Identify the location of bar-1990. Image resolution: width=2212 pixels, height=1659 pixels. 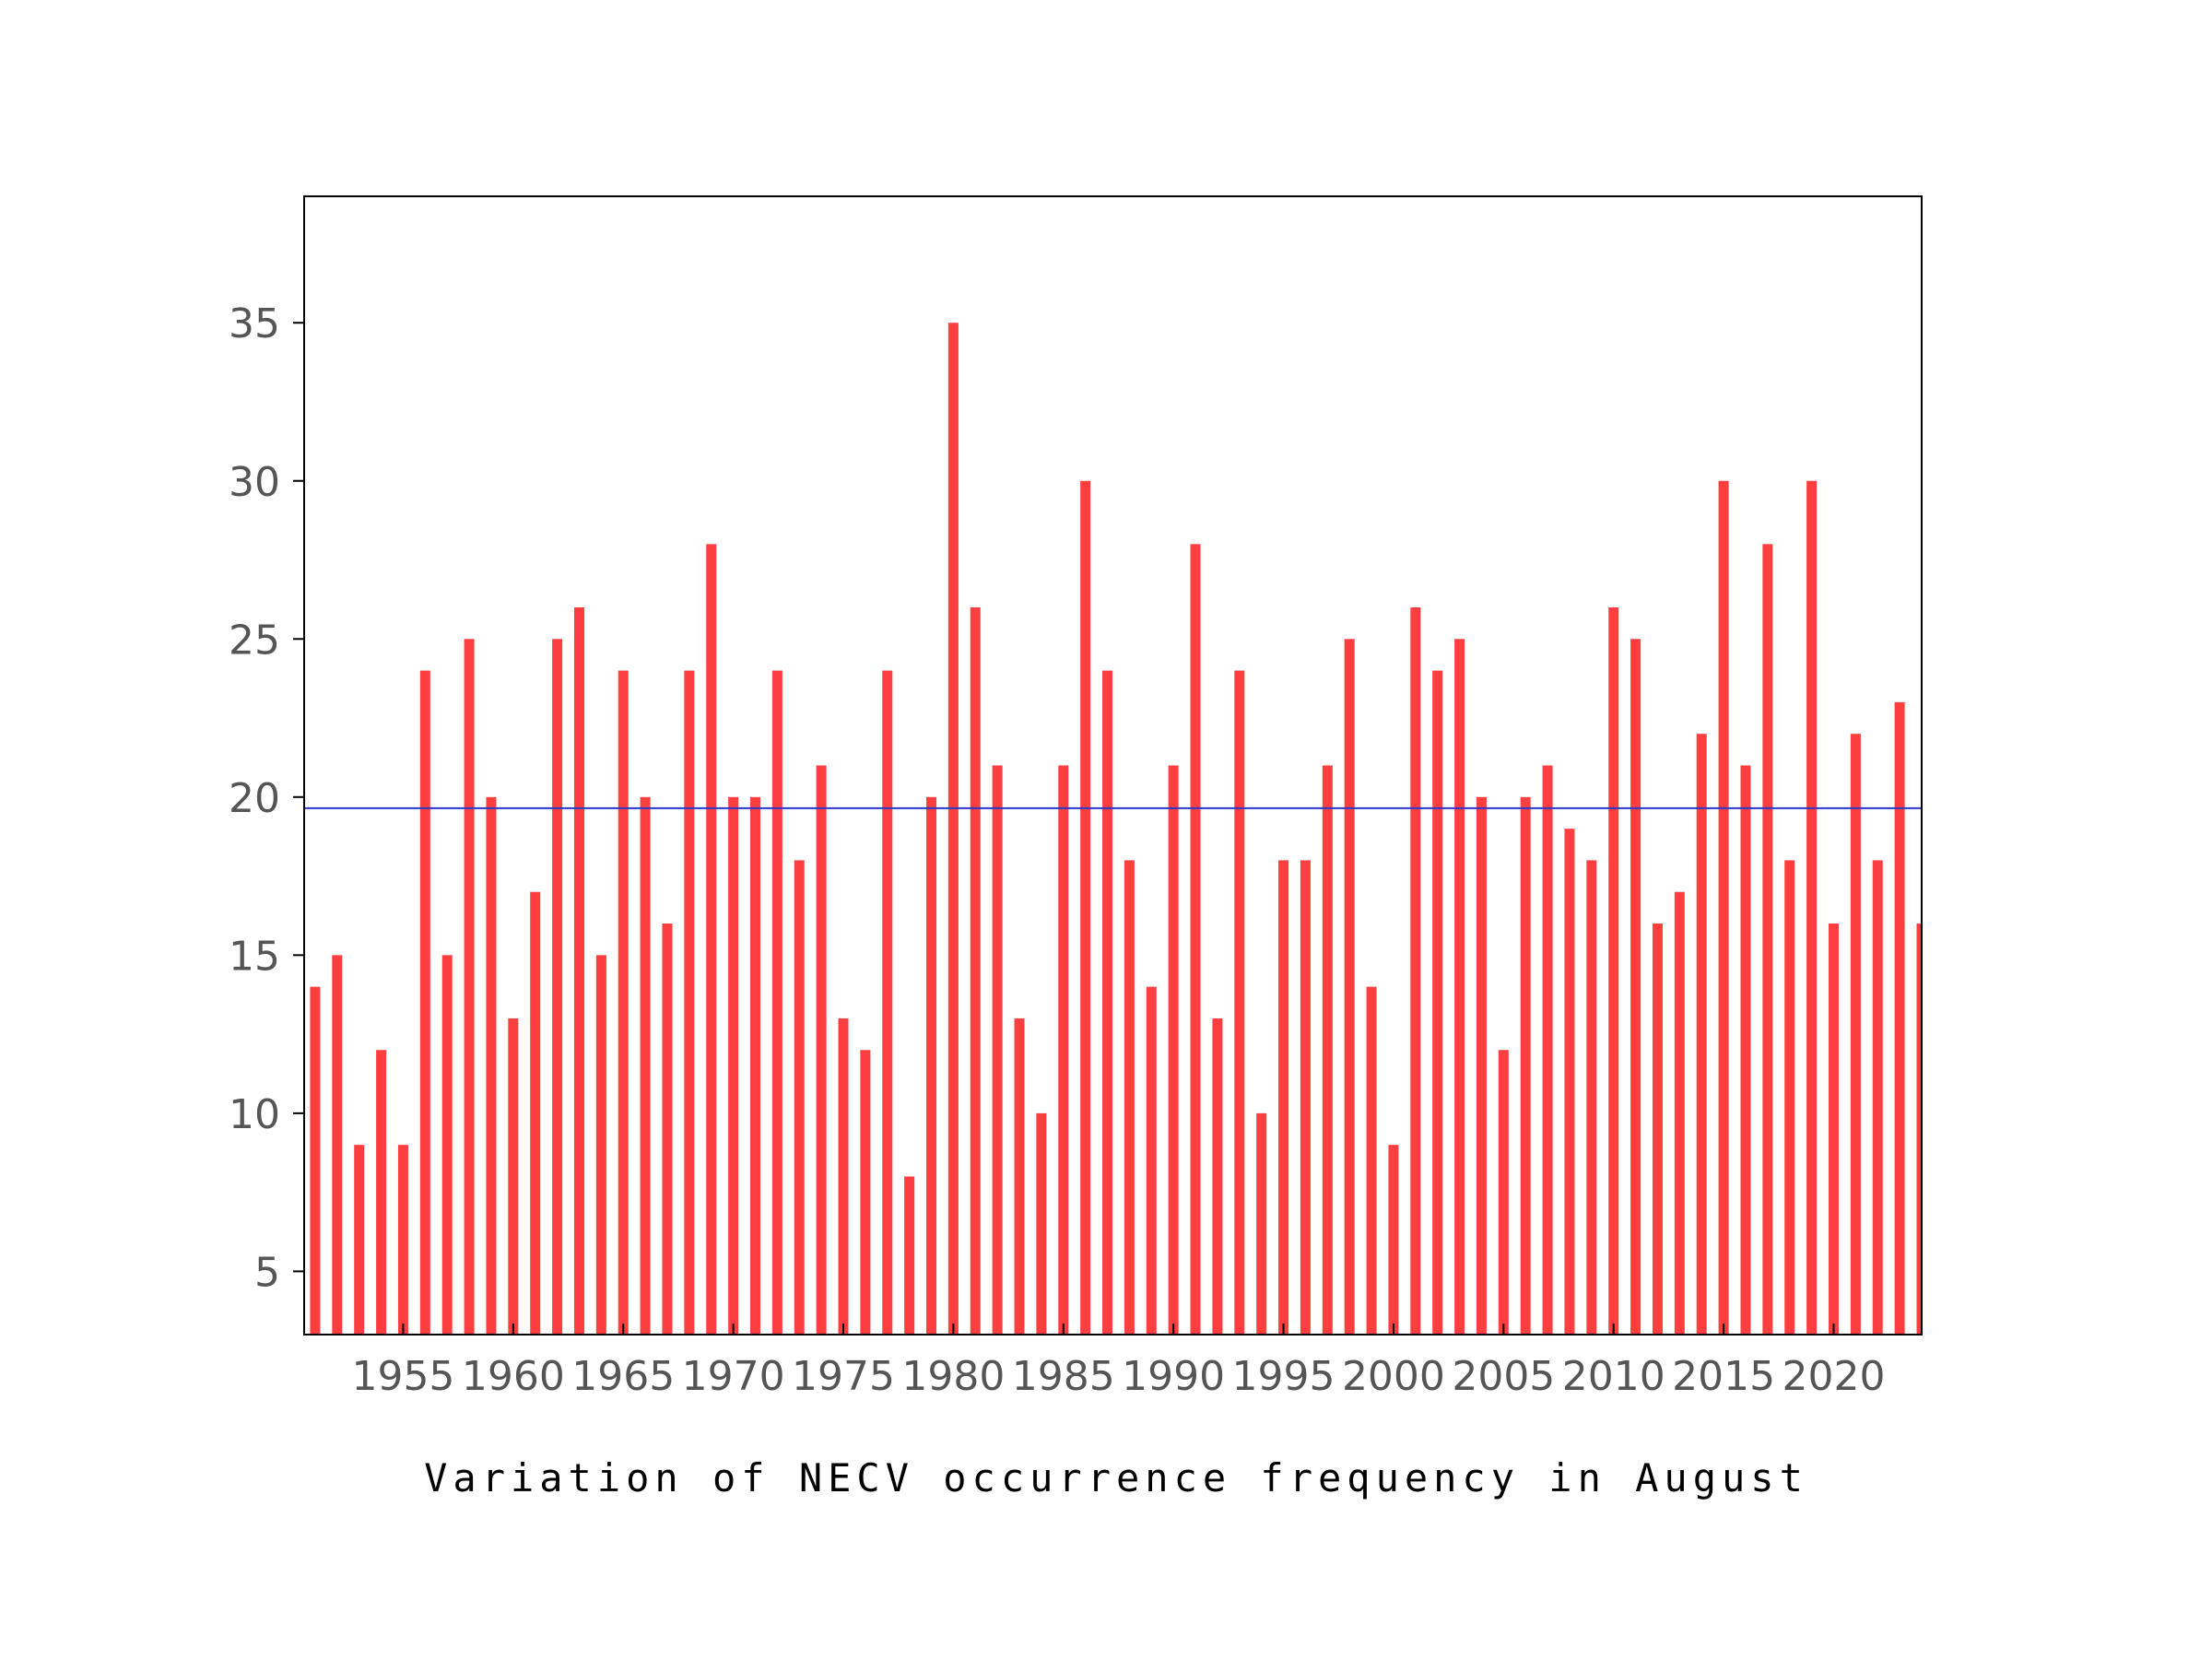
(1173, 1050).